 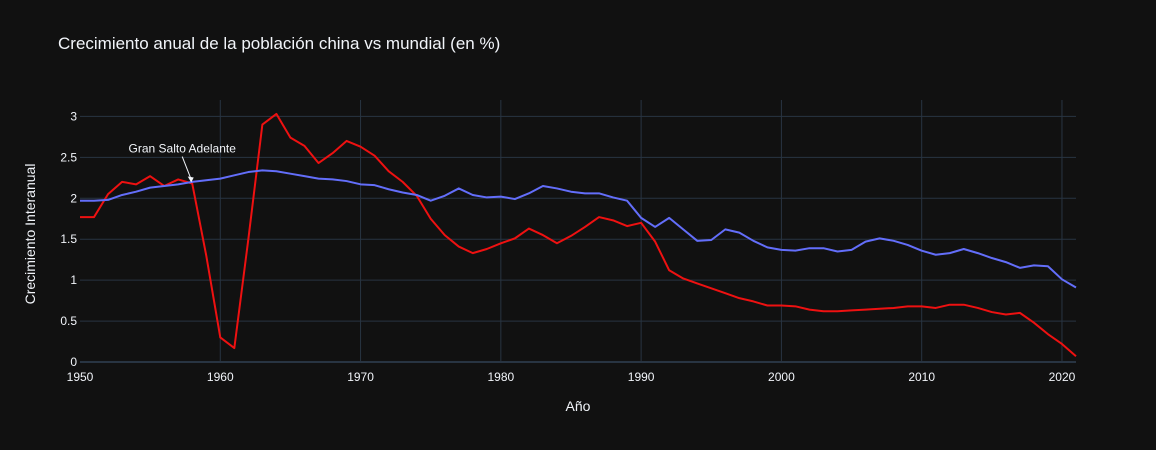 What do you see at coordinates (73, 198) in the screenshot?
I see `y-tick-label: 2` at bounding box center [73, 198].